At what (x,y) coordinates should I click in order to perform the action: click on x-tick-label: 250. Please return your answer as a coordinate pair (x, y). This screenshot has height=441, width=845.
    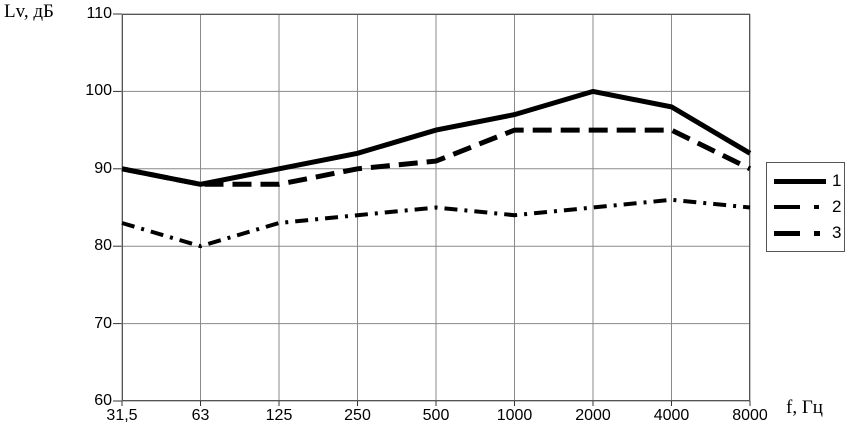
    Looking at the image, I should click on (357, 415).